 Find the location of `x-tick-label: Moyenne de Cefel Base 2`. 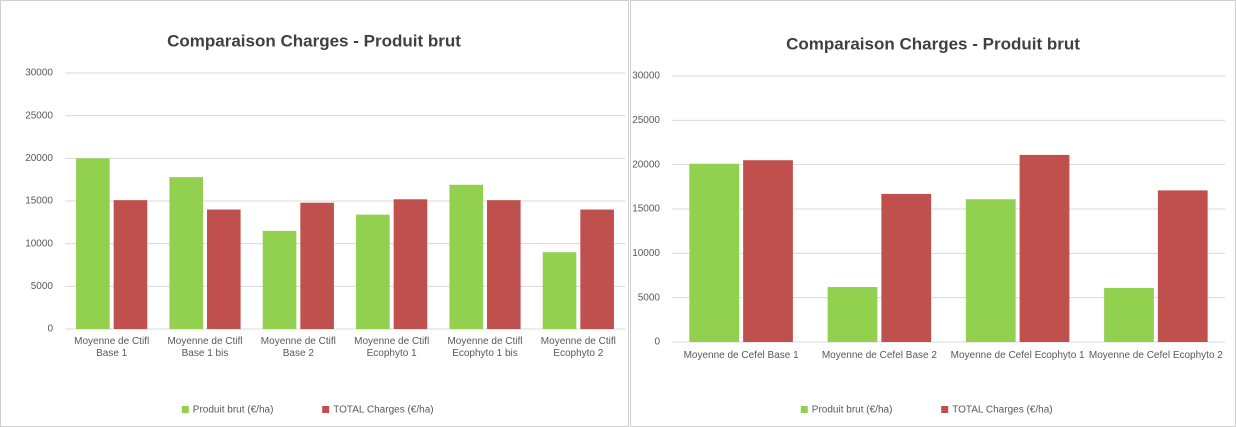

x-tick-label: Moyenne de Cefel Base 2 is located at coordinates (879, 355).